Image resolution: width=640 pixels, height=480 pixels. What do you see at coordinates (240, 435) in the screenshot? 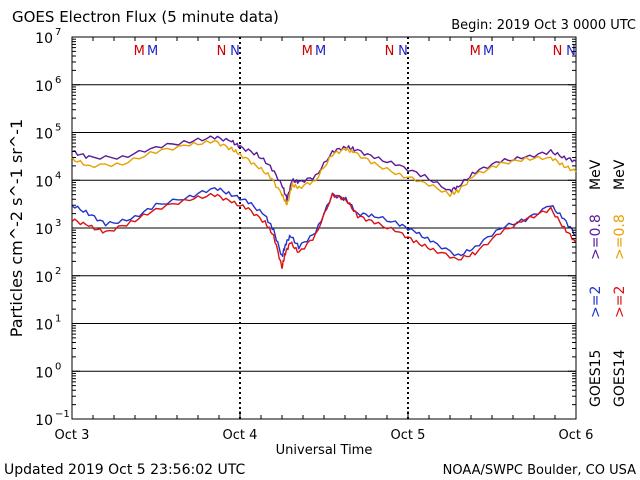
I see `x-tick-label: Oct 4` at bounding box center [240, 435].